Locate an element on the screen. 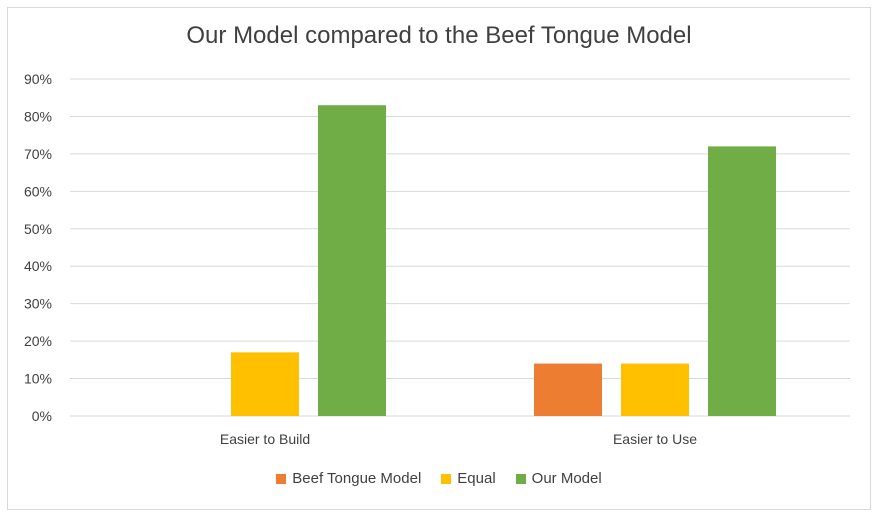  y-tick-label: 10% is located at coordinates (38, 379).